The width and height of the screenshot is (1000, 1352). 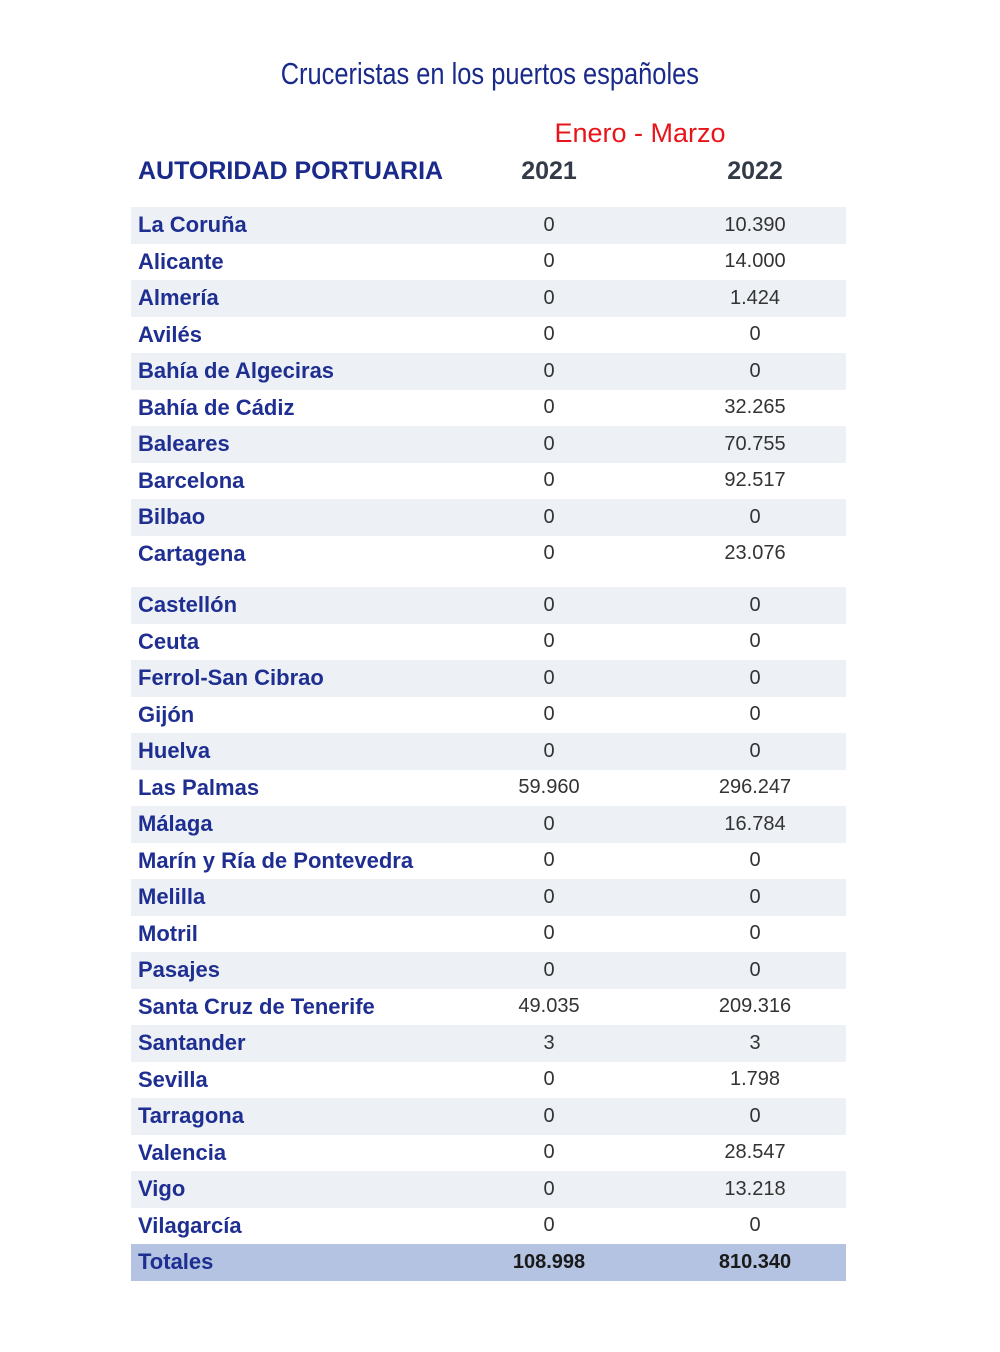 What do you see at coordinates (488, 298) in the screenshot?
I see `table-row: Almería 0 1.424` at bounding box center [488, 298].